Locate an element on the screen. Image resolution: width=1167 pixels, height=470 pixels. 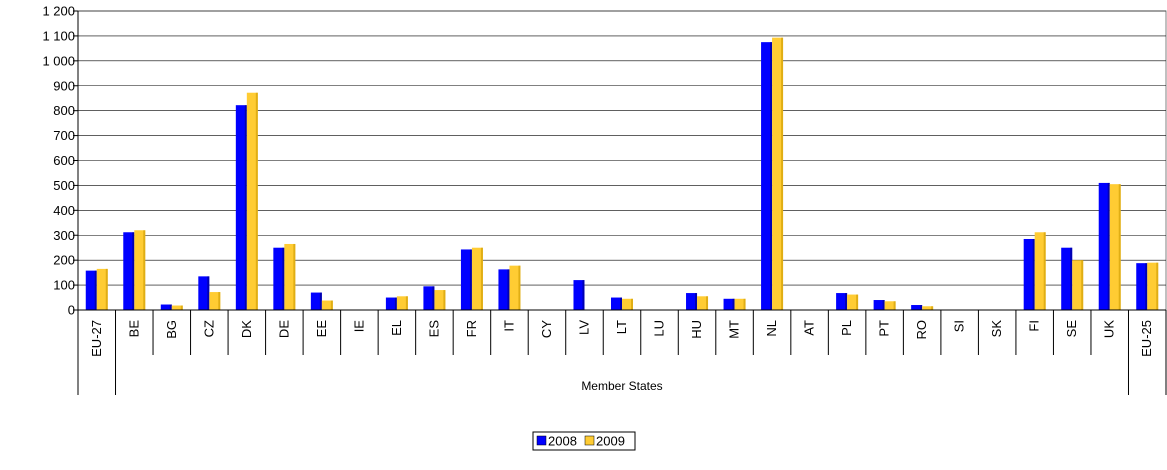
bar-2009-ES is located at coordinates (440, 300).